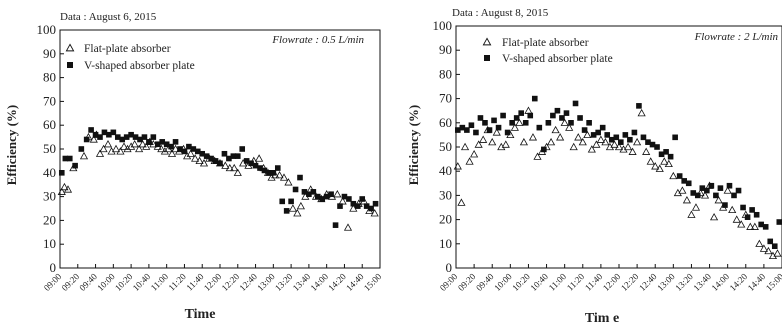 This screenshot has width=782, height=332. Describe the element at coordinates (195, 282) in the screenshot. I see `x-tick-label: 11:40` at that location.